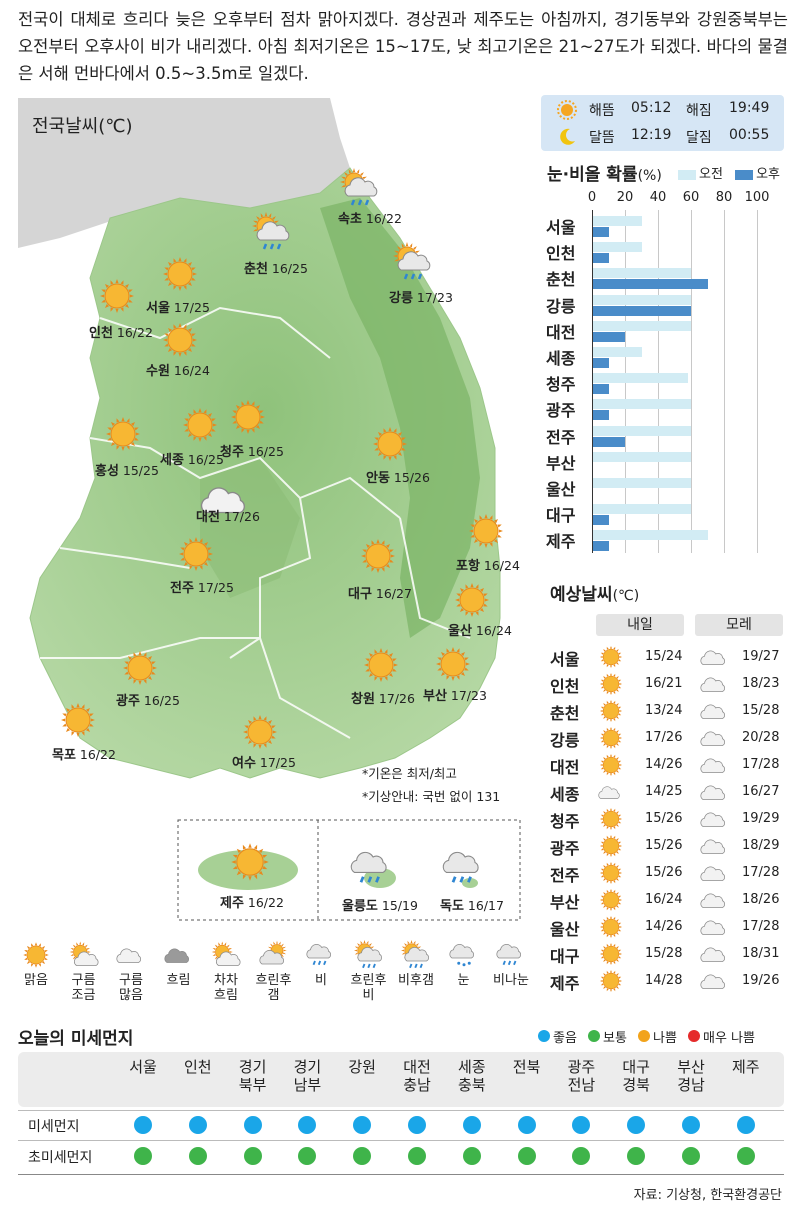 The width and height of the screenshot is (800, 1226). What do you see at coordinates (273, 988) in the screenshot?
I see `legend-label: 흐린후 갬` at bounding box center [273, 988].